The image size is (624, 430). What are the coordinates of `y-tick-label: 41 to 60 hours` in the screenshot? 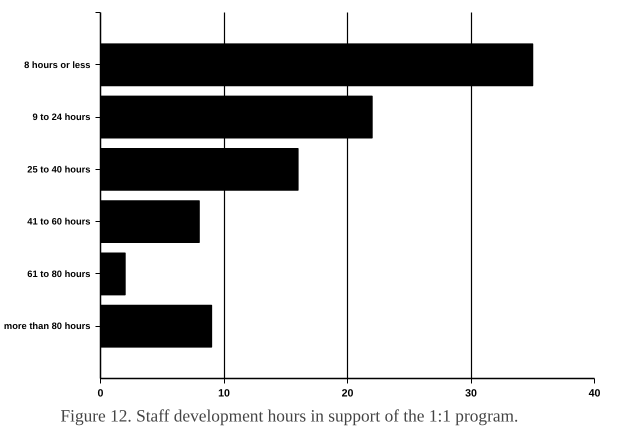 It's located at (59, 221).